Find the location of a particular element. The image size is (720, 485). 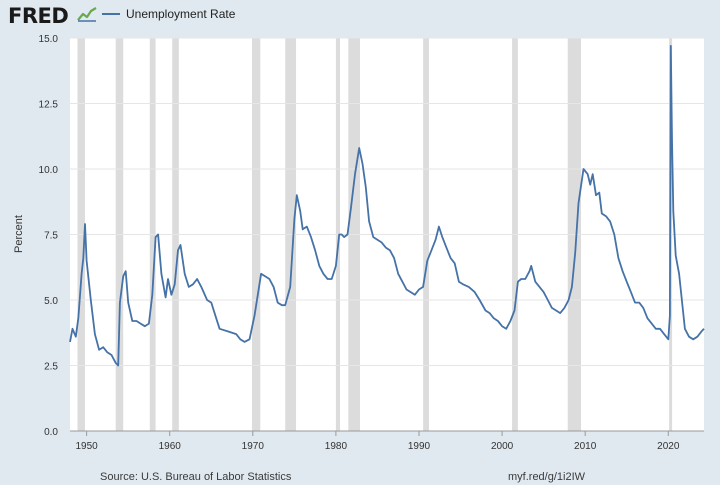

x-tick-label: 2020 is located at coordinates (668, 446).